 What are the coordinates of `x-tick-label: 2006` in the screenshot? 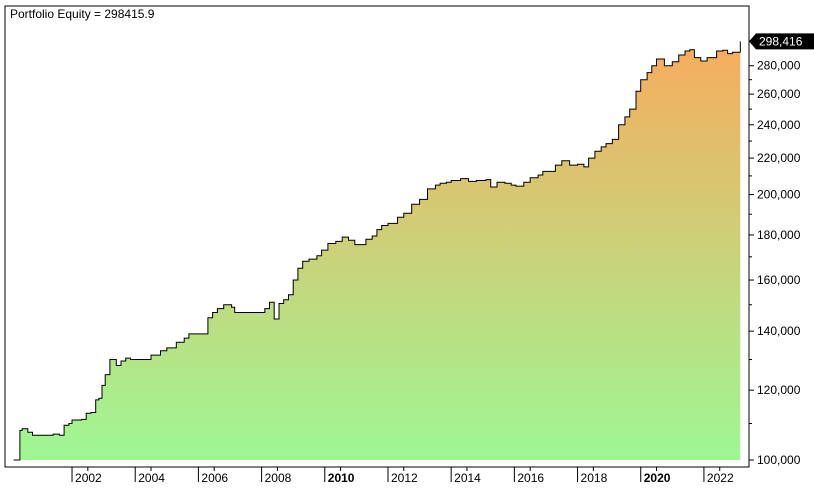 It's located at (214, 478).